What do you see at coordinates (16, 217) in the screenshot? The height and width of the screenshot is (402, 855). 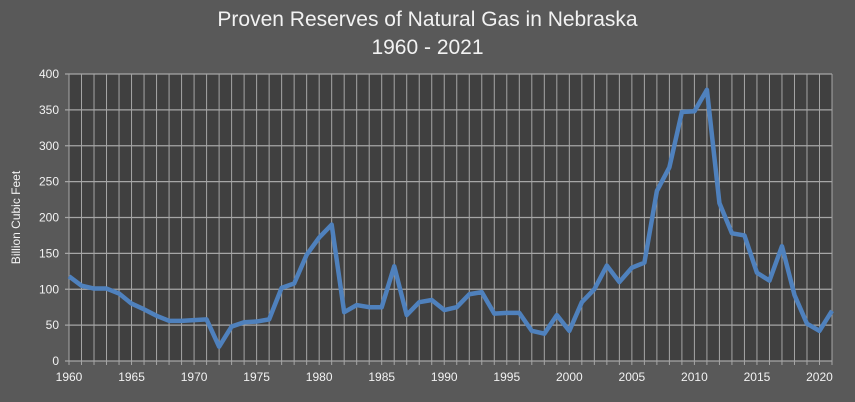 I see `y-axis-label: Billion Cubic Feet` at bounding box center [16, 217].